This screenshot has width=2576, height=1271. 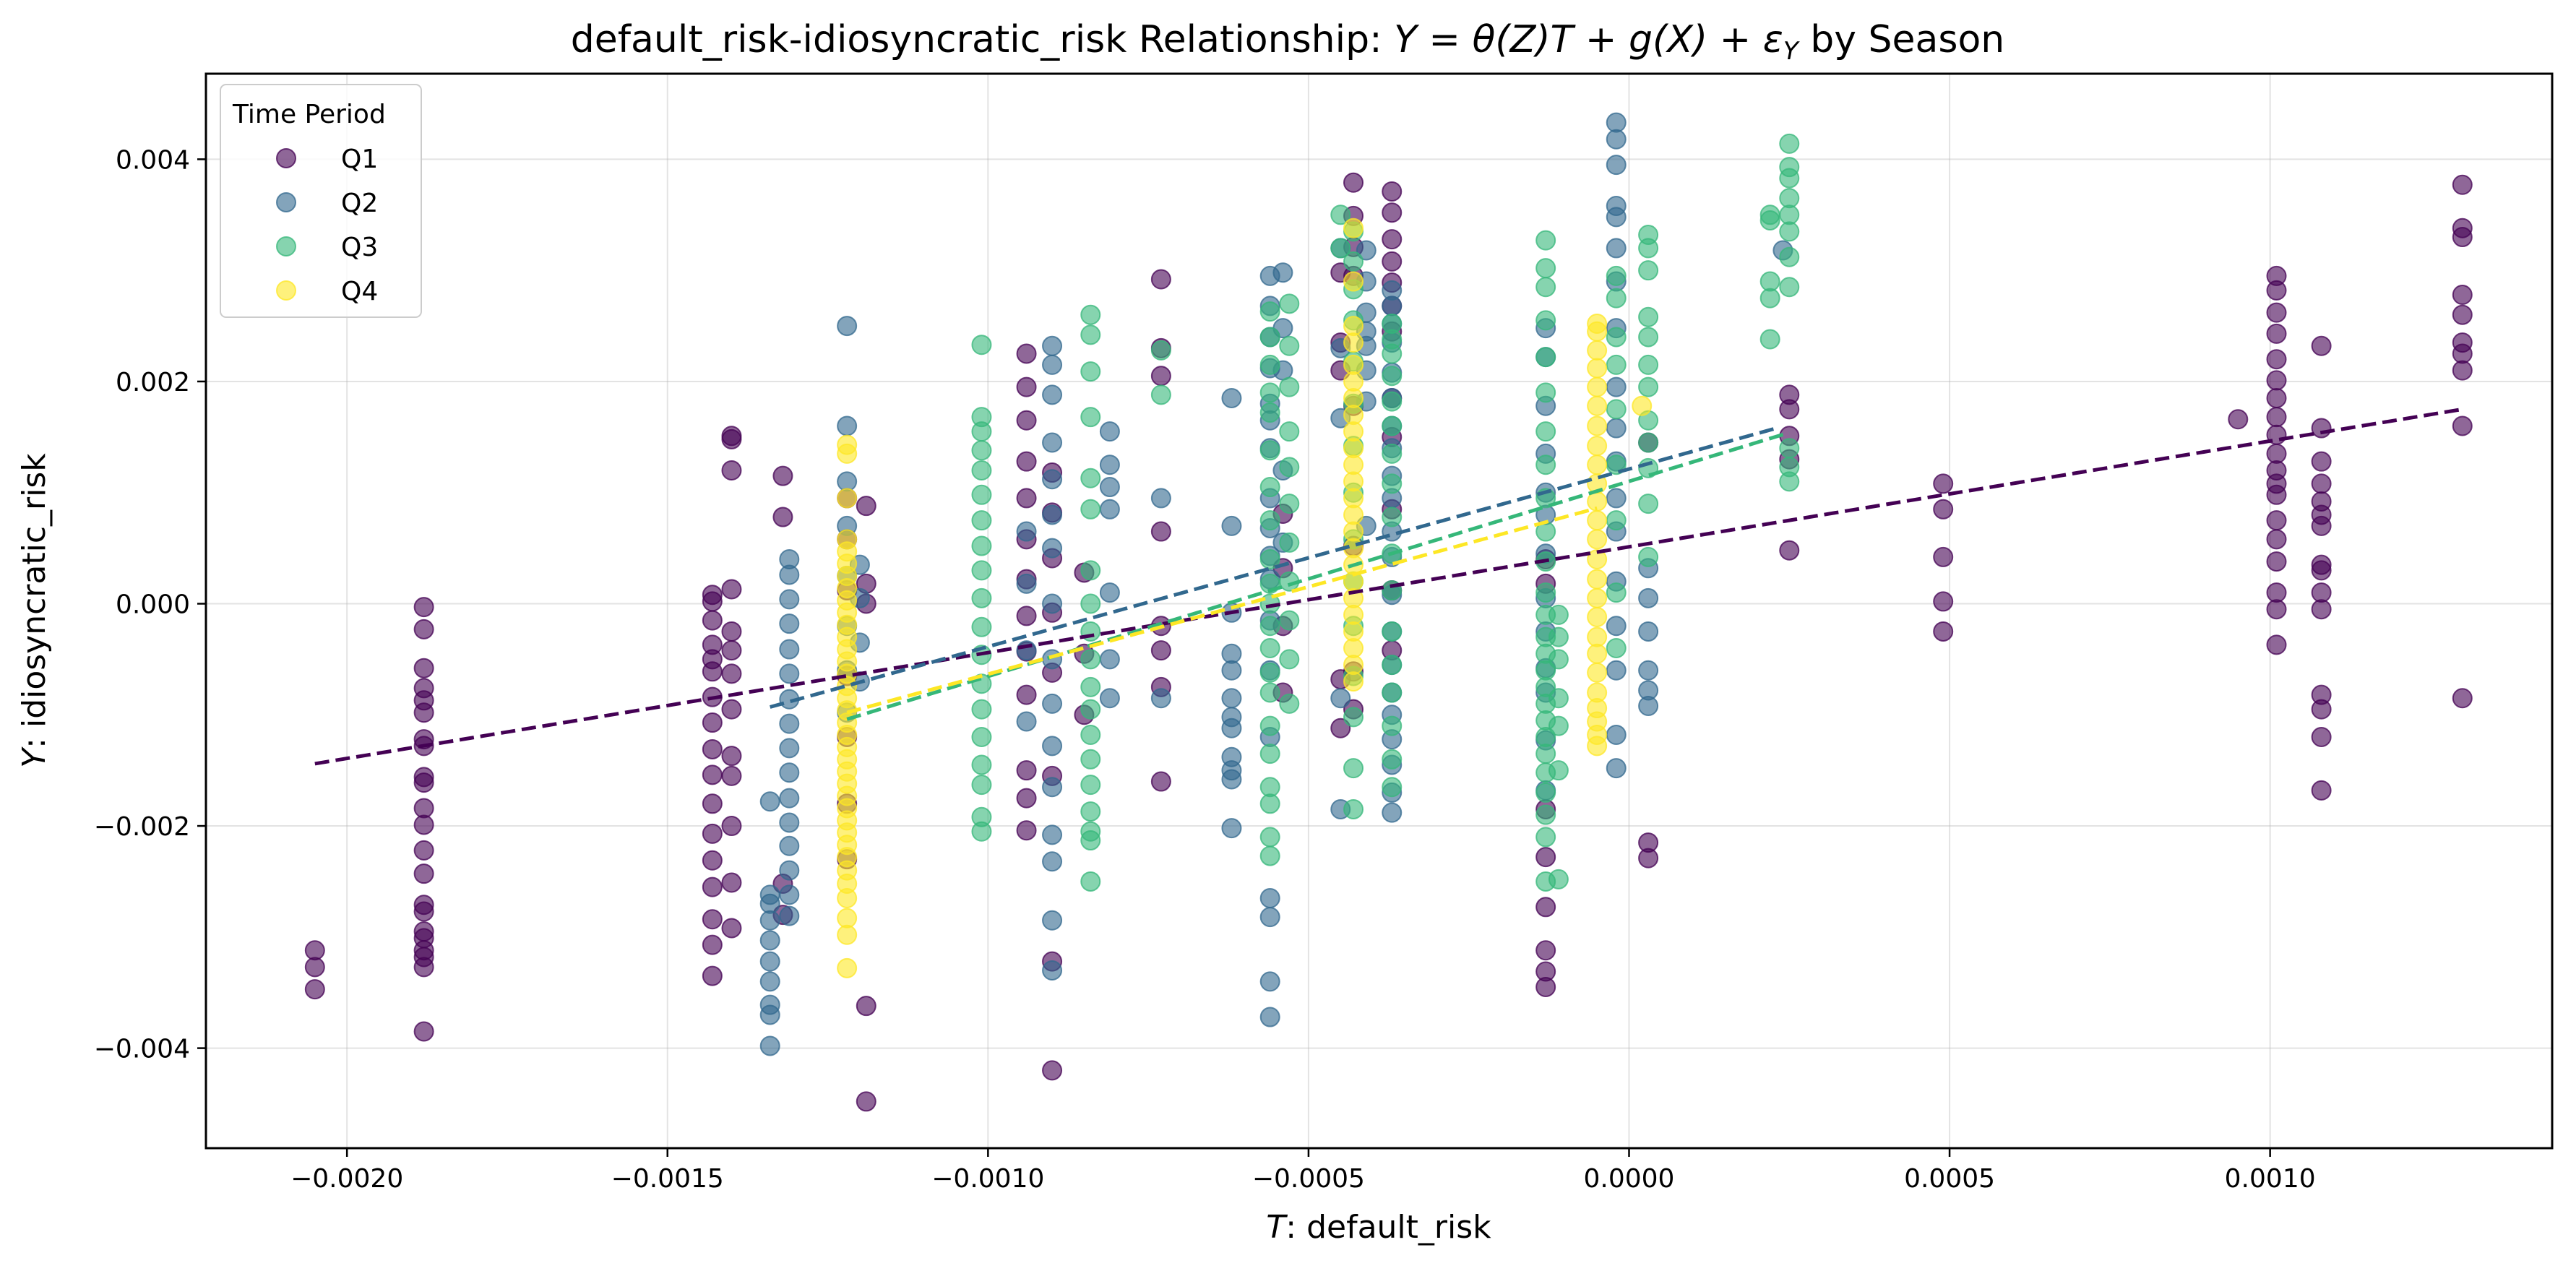 I want to click on legend-marker-q3, so click(x=286, y=247).